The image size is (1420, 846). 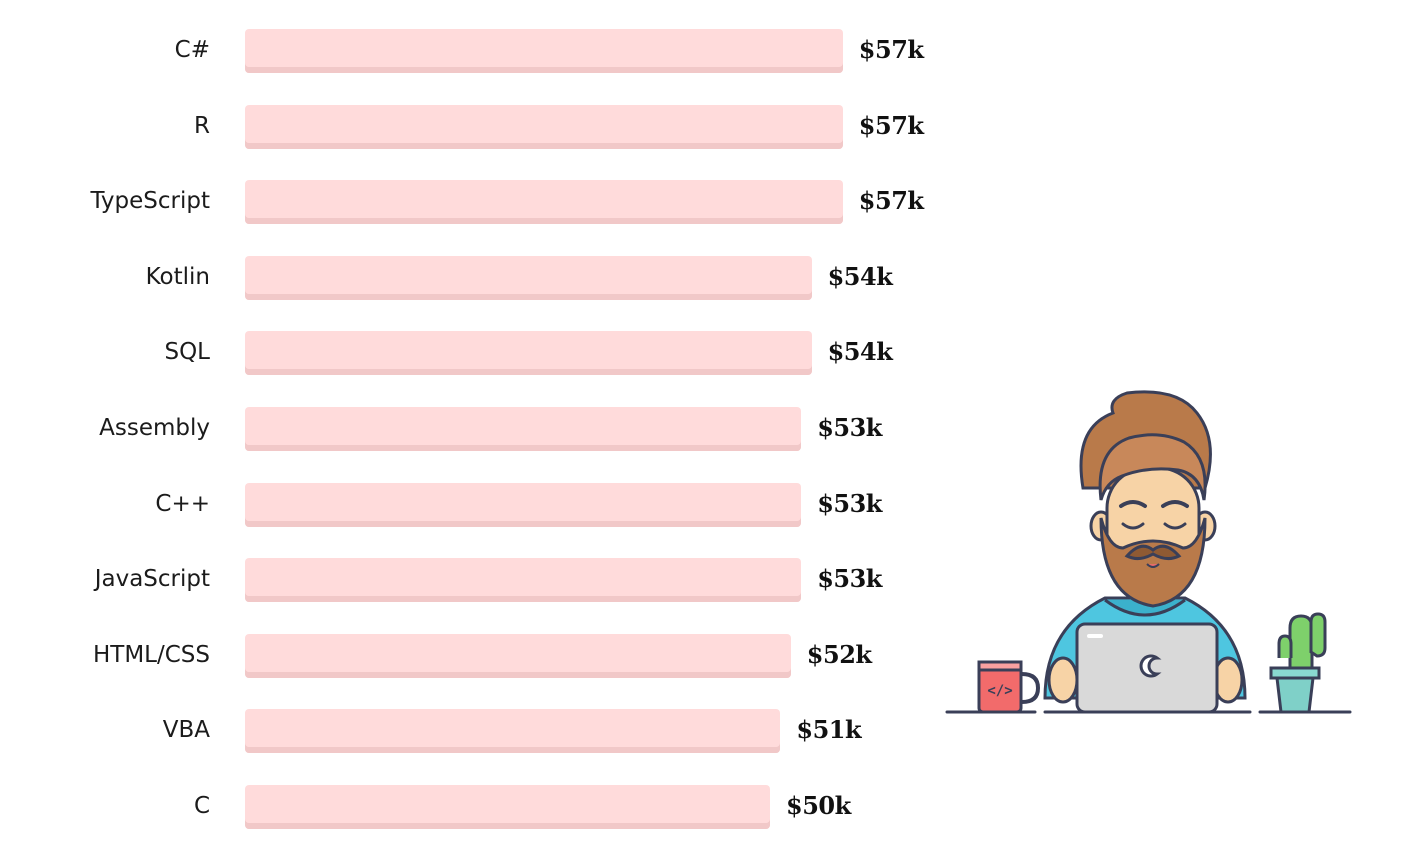 What do you see at coordinates (1298, 663) in the screenshot?
I see `cactus-plant-icon` at bounding box center [1298, 663].